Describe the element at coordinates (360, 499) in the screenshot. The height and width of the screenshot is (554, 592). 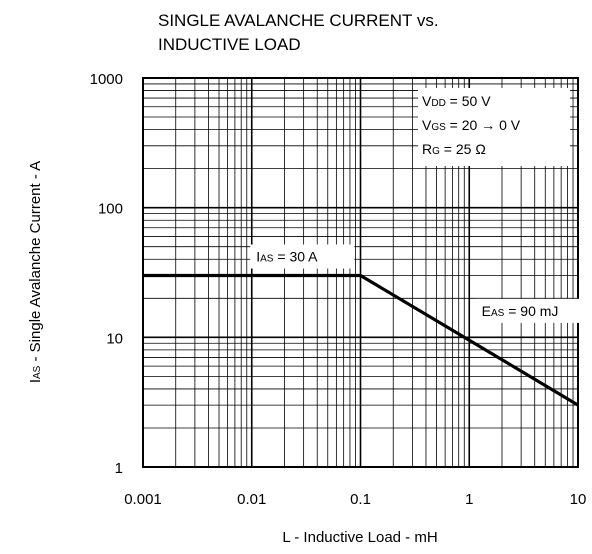
I see `x-tick-label: 0.1` at that location.